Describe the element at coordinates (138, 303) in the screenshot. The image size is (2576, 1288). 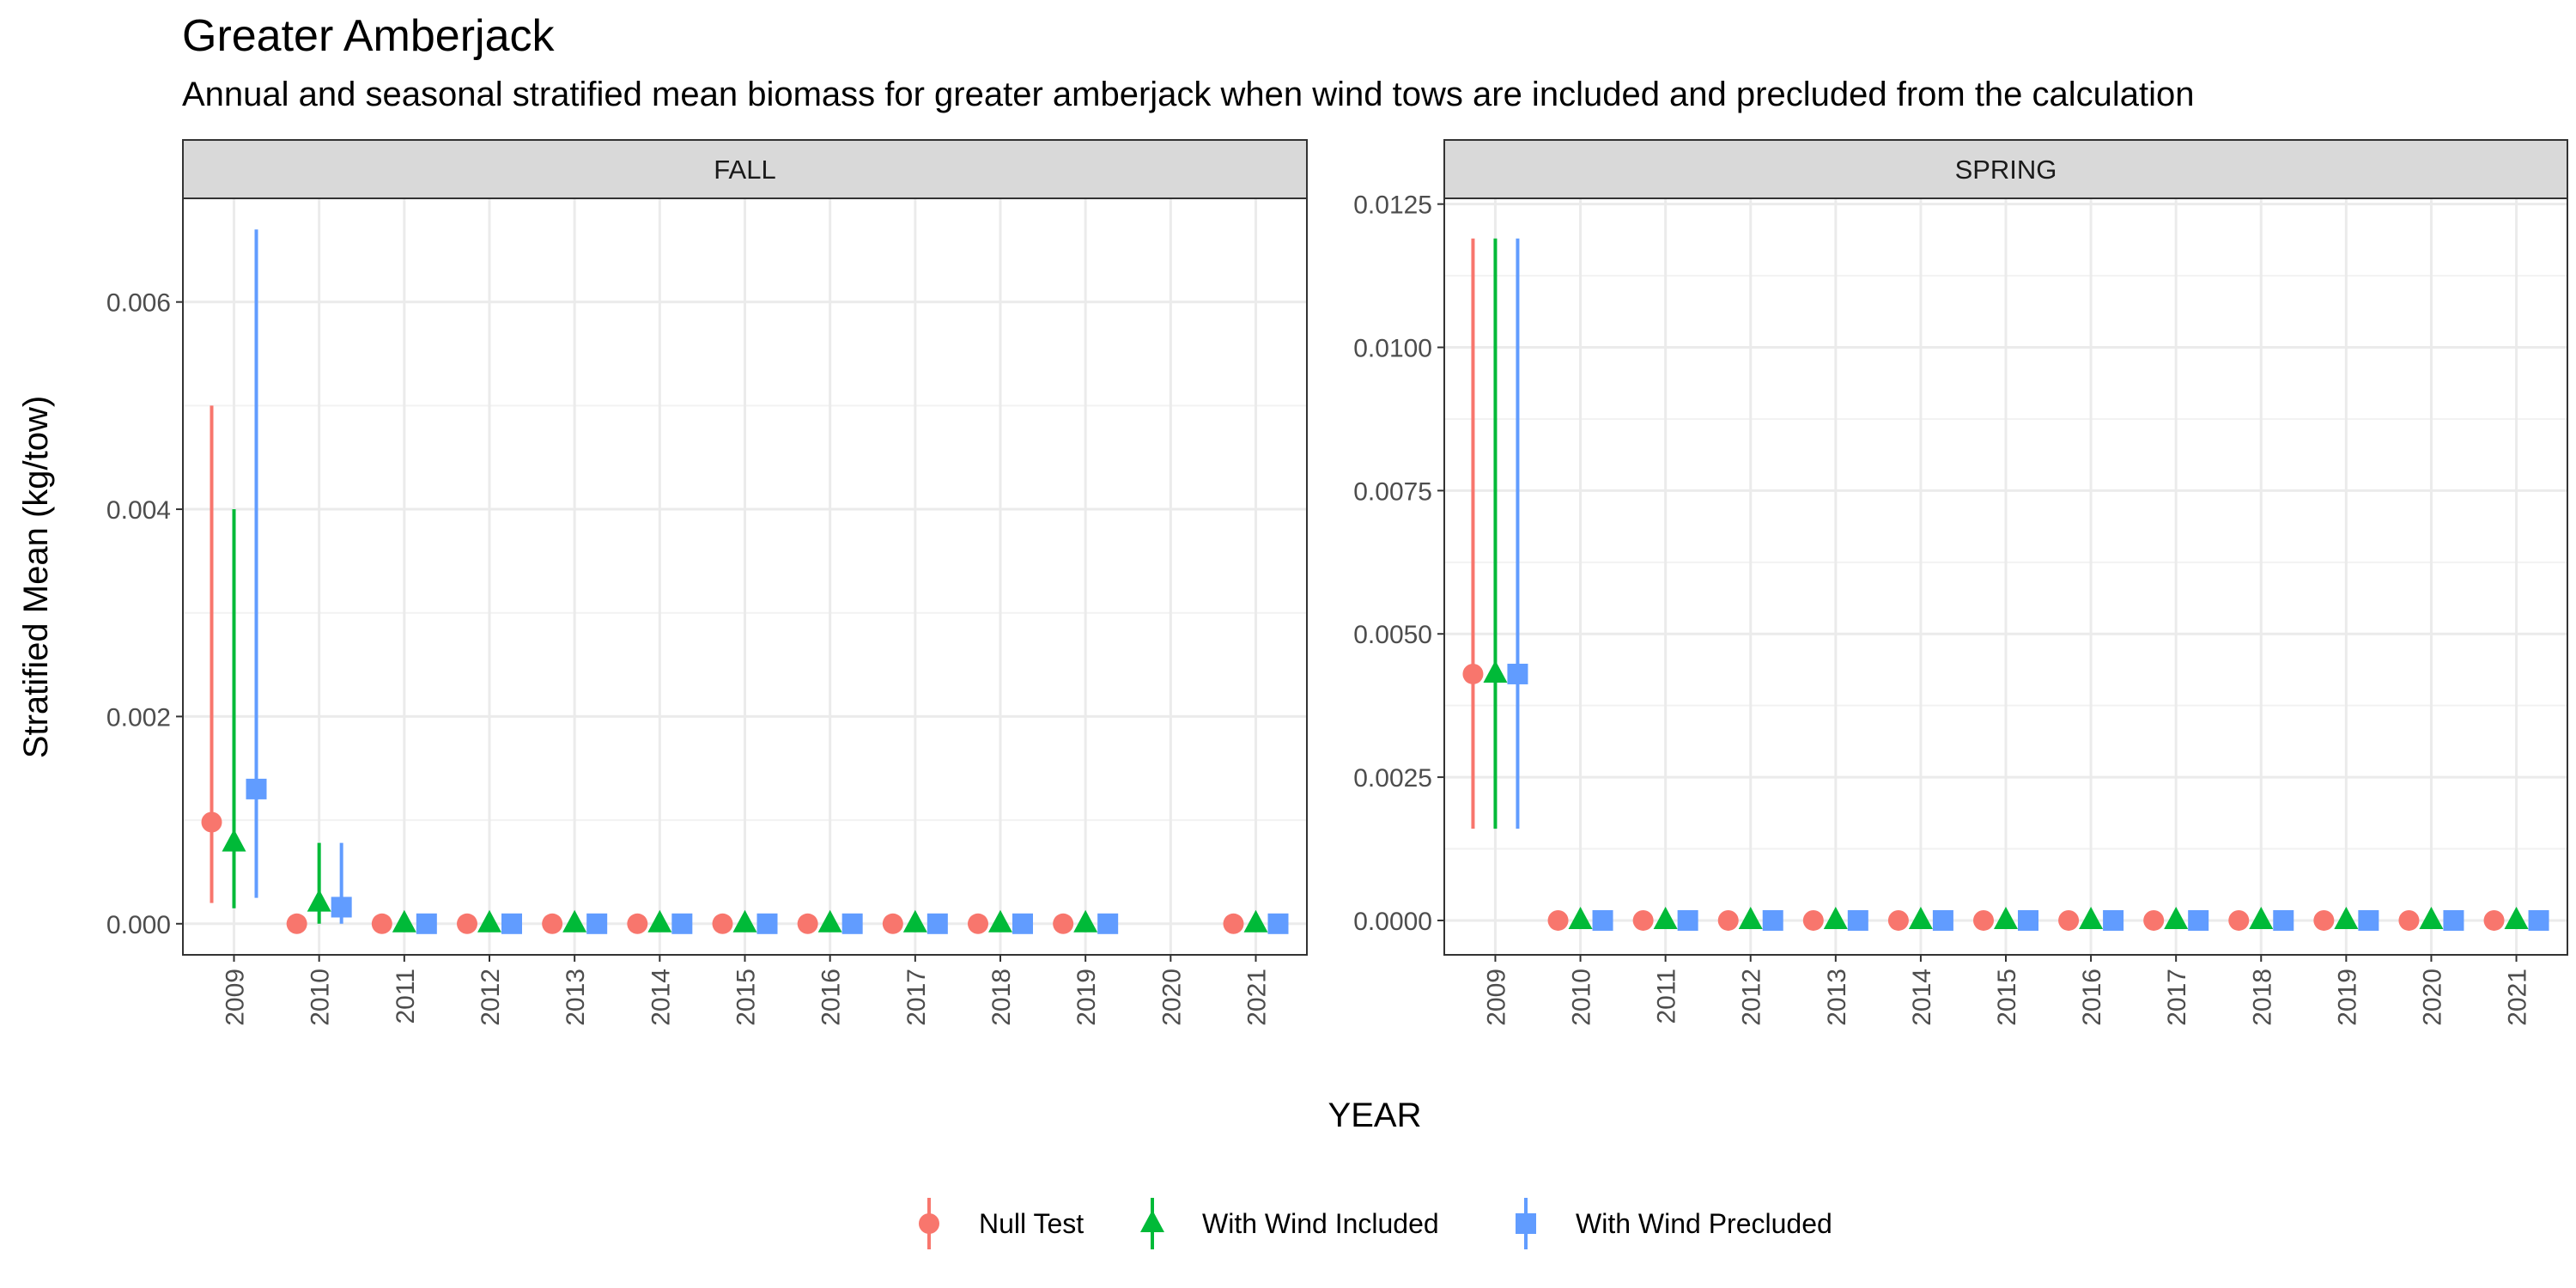
I see `y-tick-label: 0.006` at that location.